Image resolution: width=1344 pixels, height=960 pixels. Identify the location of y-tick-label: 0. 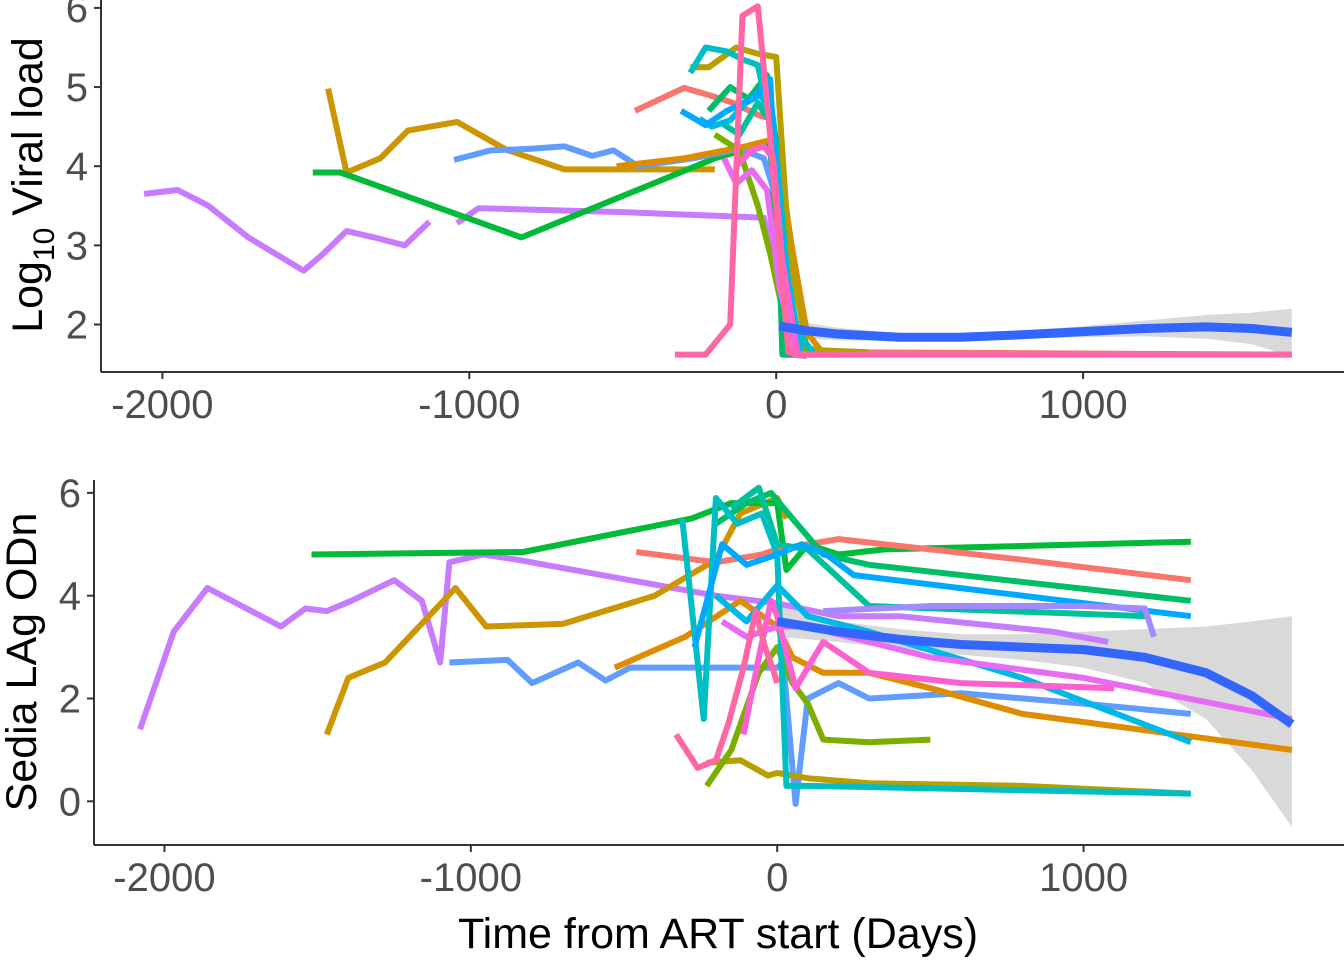
(70, 802).